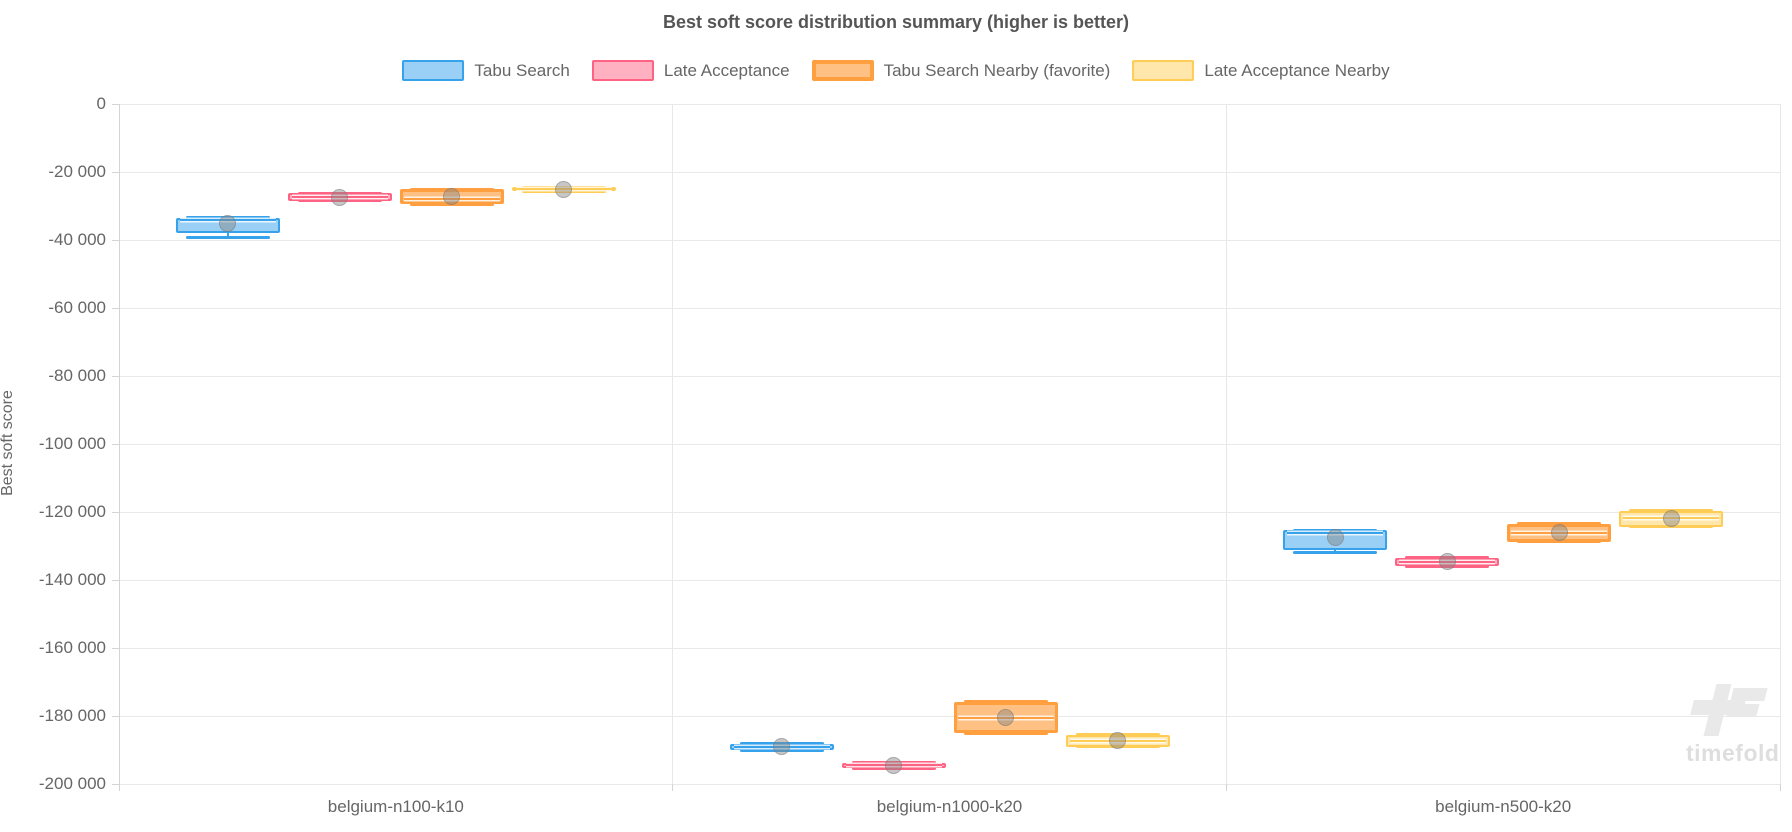  Describe the element at coordinates (72, 443) in the screenshot. I see `y-tick-label: -100 000` at that location.